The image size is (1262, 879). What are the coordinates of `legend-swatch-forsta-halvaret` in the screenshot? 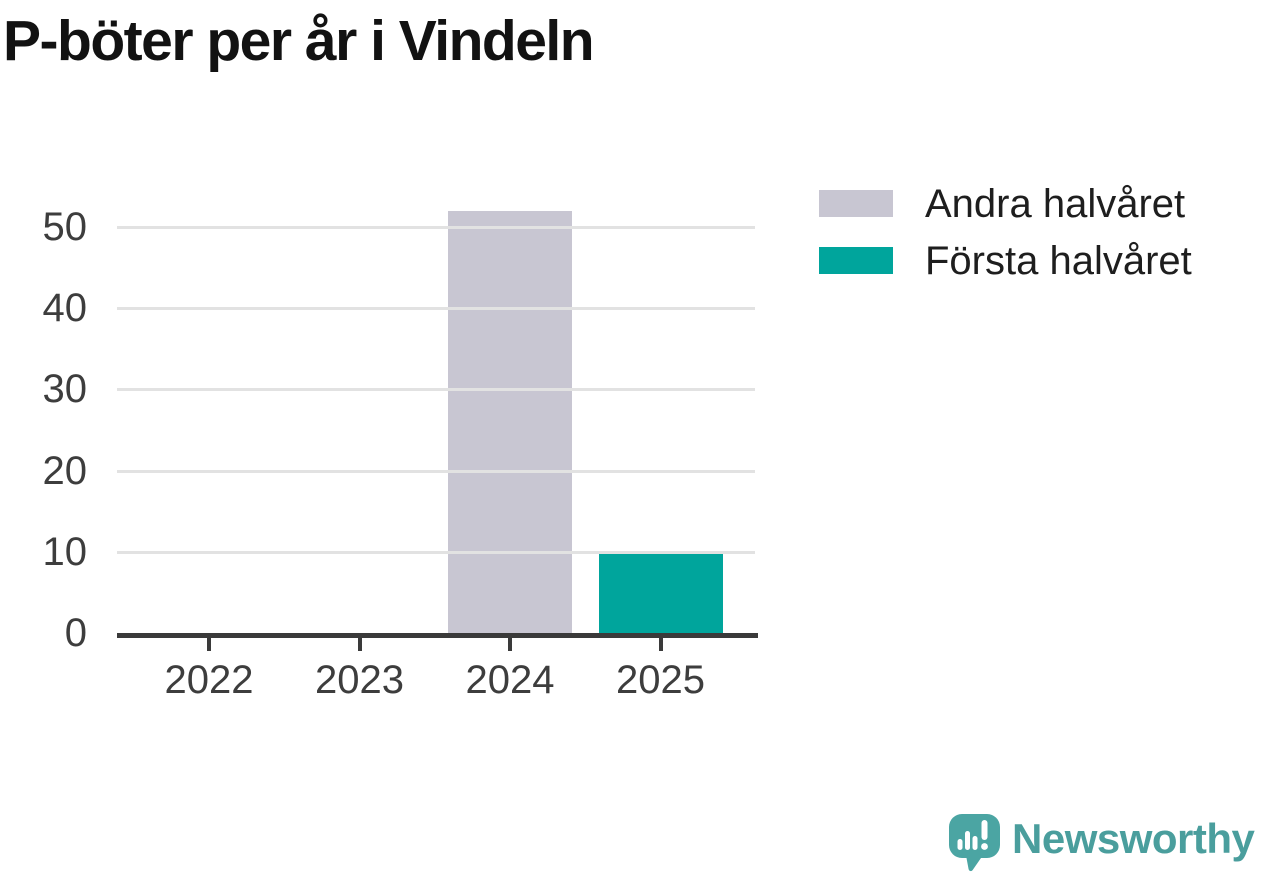 It's located at (856, 260).